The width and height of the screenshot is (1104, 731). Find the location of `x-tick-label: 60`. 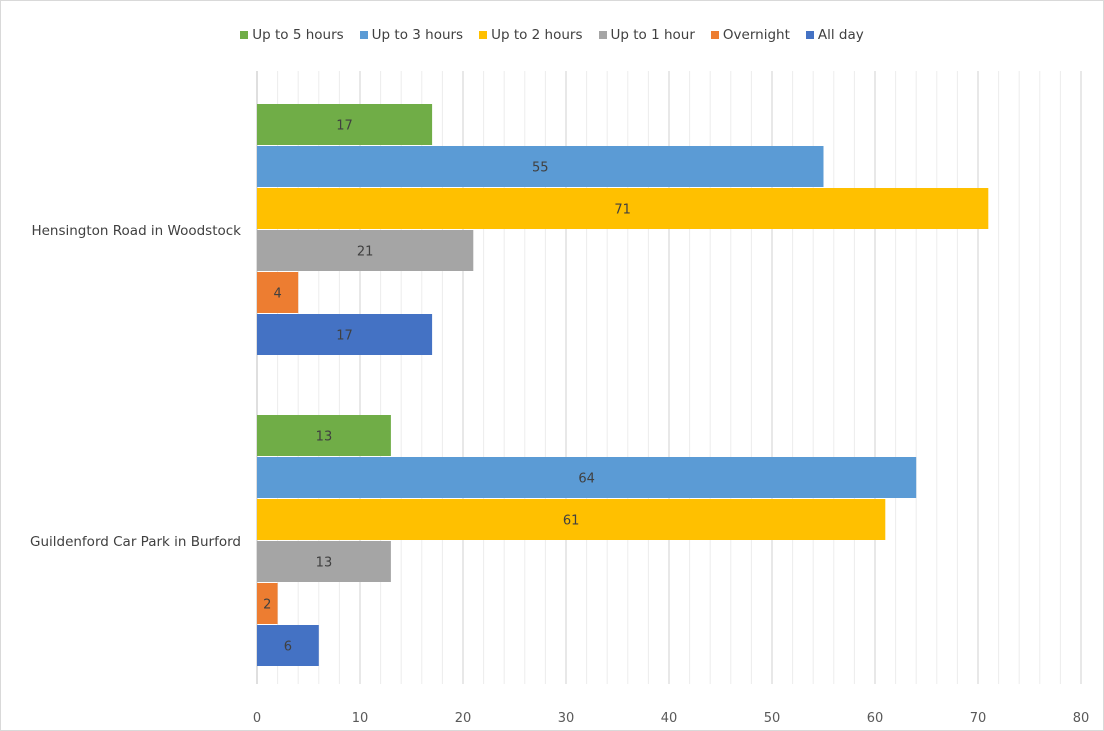

x-tick-label: 60 is located at coordinates (875, 718).